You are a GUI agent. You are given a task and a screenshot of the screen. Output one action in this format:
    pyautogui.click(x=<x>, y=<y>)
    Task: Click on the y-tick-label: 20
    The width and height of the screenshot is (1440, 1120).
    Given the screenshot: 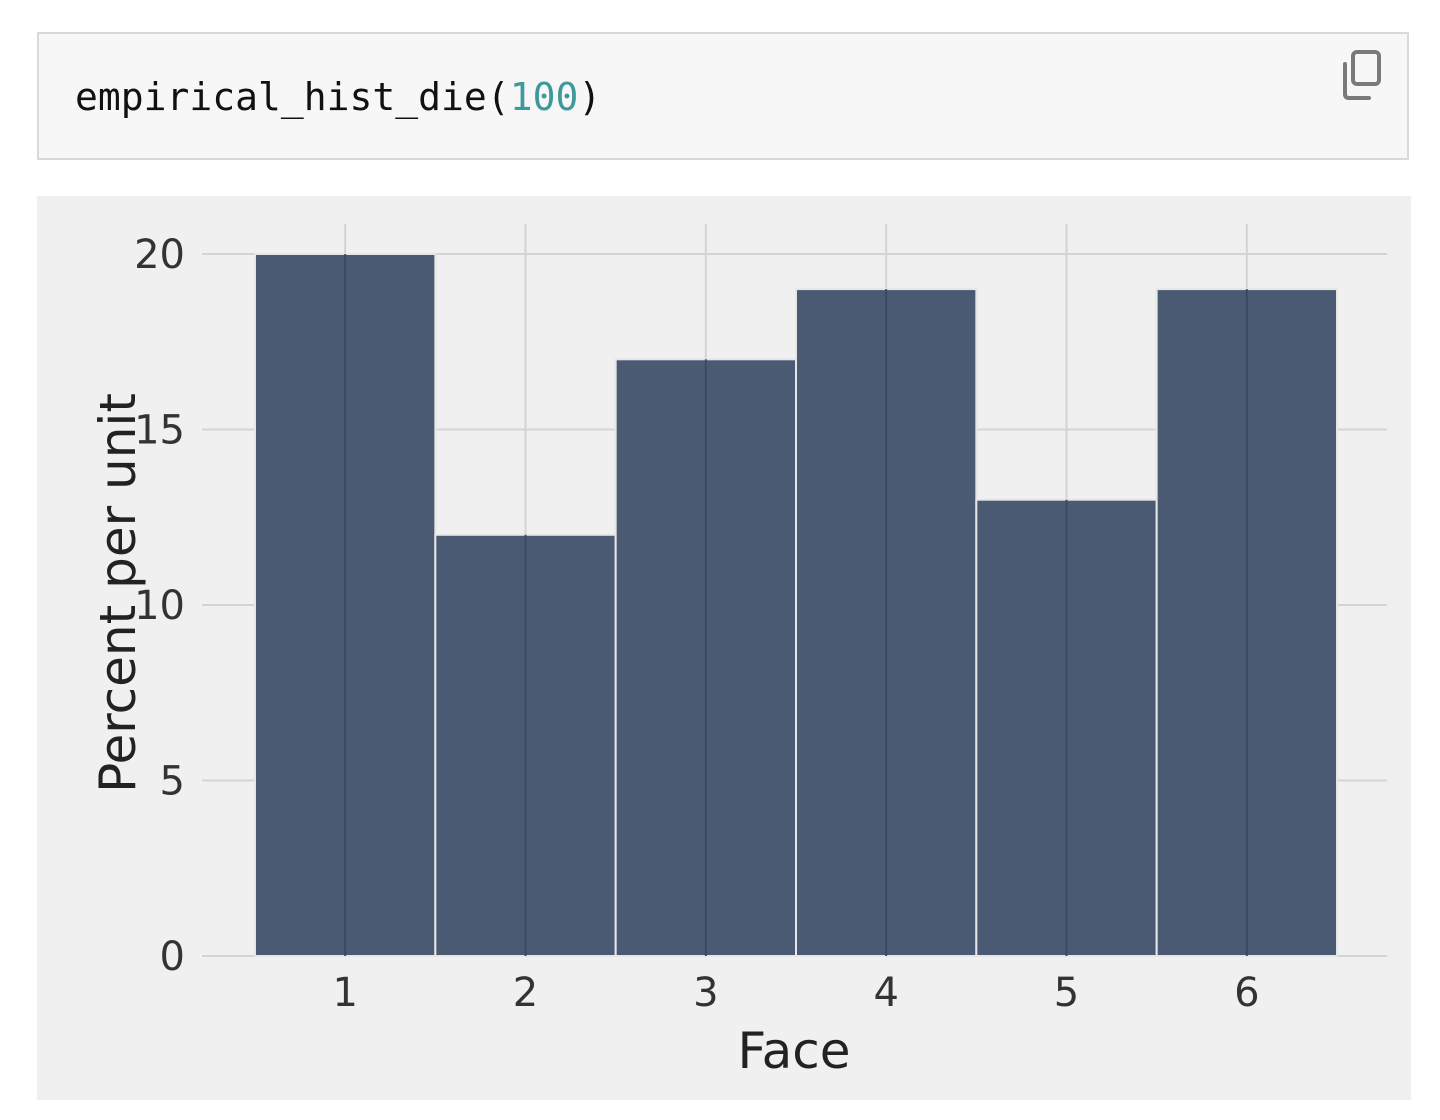 What is the action you would take?
    pyautogui.click(x=159, y=255)
    